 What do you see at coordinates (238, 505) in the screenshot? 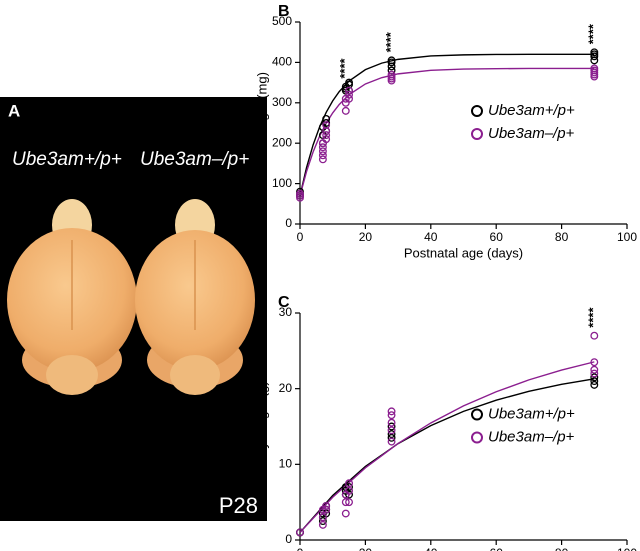
I see `age-label: P28` at bounding box center [238, 505].